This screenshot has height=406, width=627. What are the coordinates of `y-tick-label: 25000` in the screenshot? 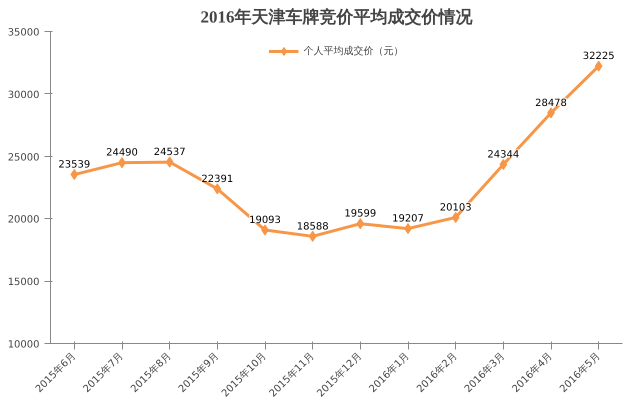 It's located at (24, 158).